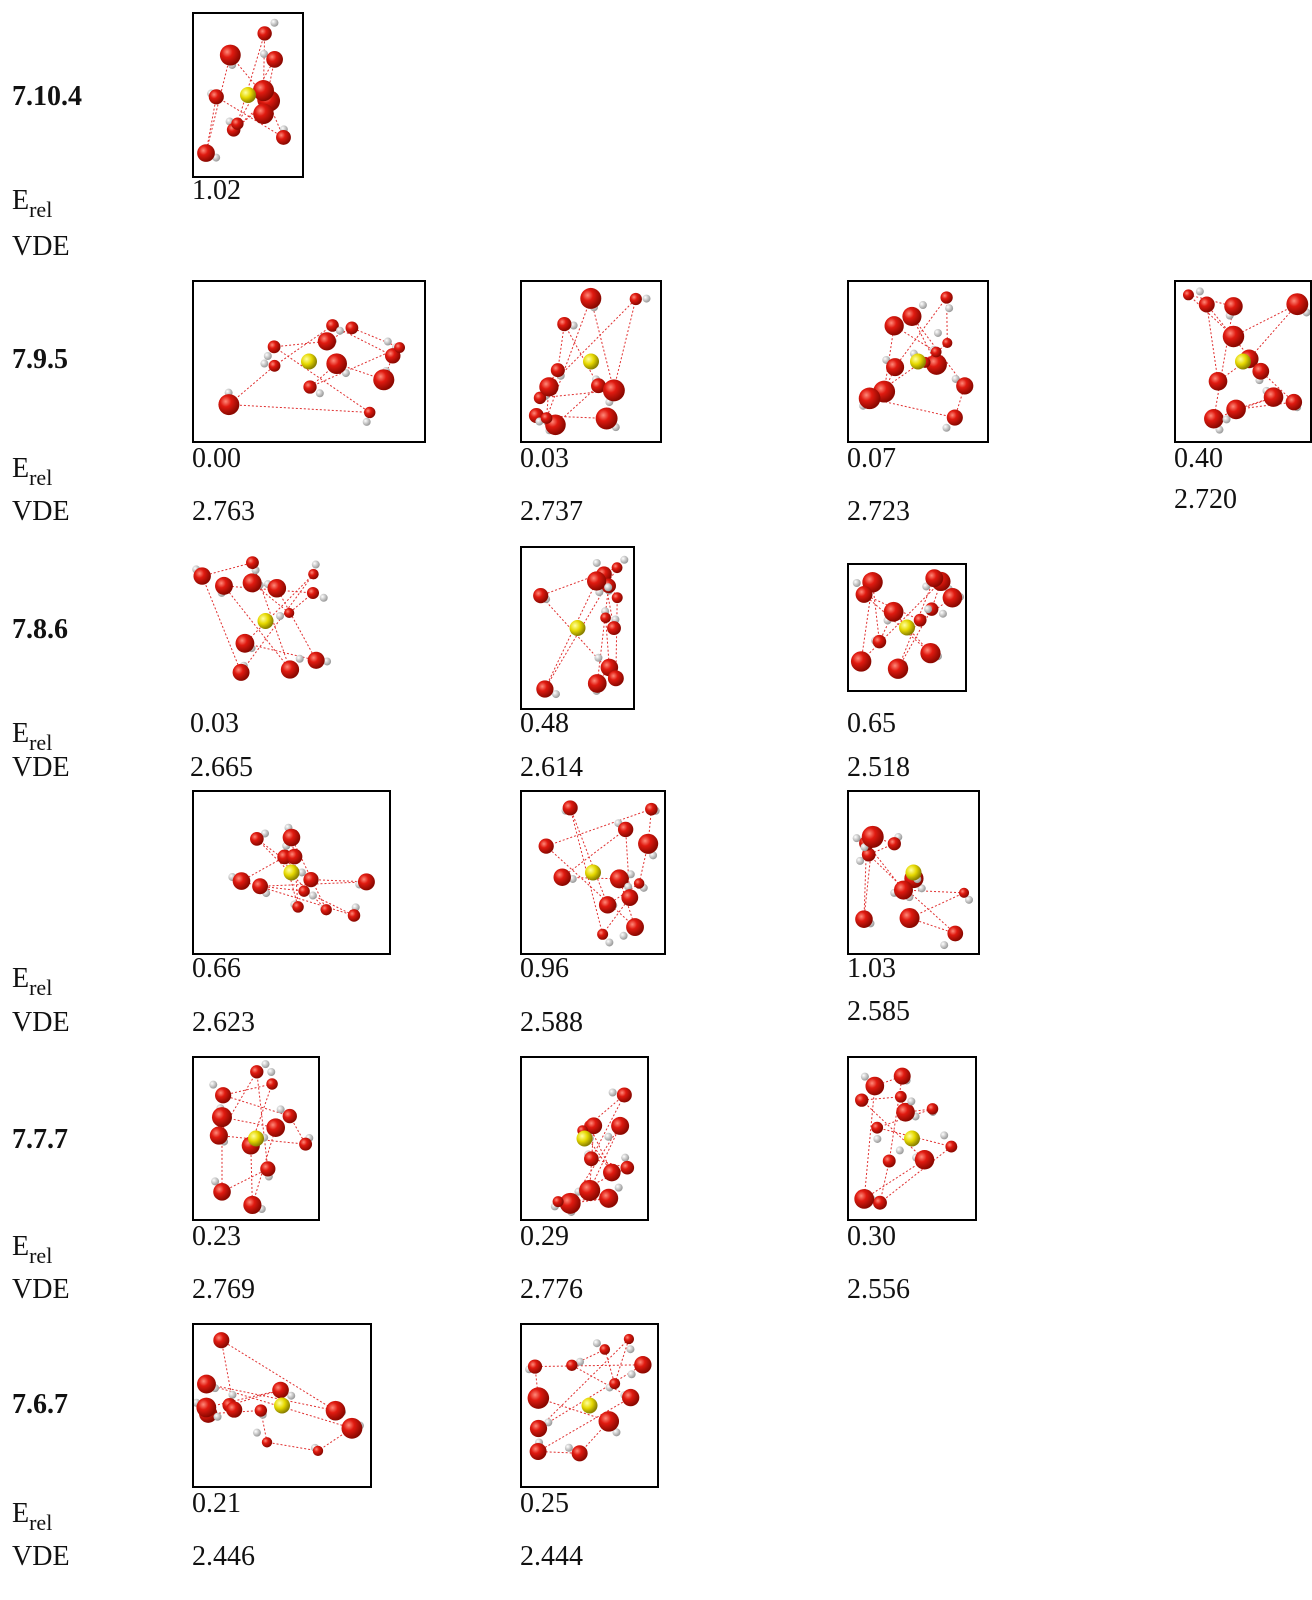 The width and height of the screenshot is (1312, 1600). I want to click on relative-energy: 0.25, so click(544, 1503).